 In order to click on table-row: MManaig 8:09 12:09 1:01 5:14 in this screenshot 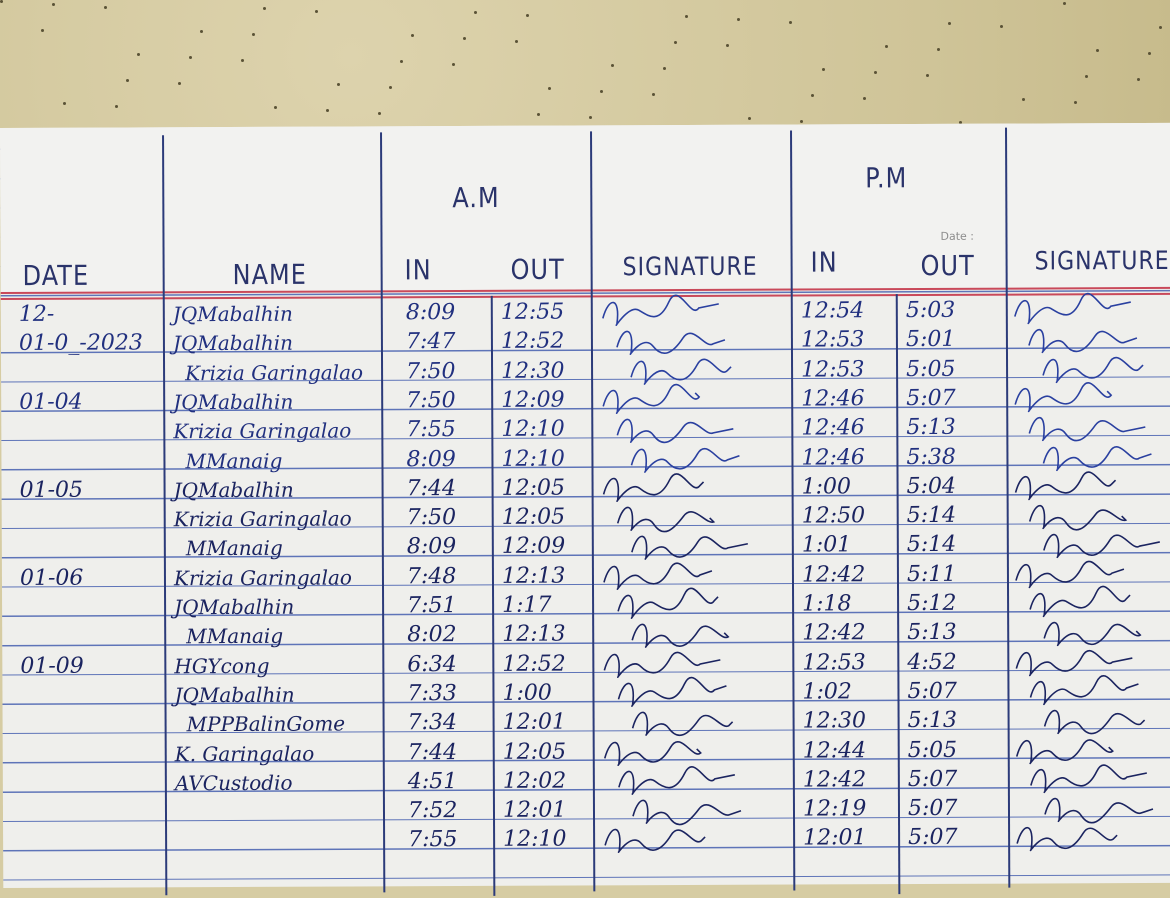, I will do `click(586, 546)`.